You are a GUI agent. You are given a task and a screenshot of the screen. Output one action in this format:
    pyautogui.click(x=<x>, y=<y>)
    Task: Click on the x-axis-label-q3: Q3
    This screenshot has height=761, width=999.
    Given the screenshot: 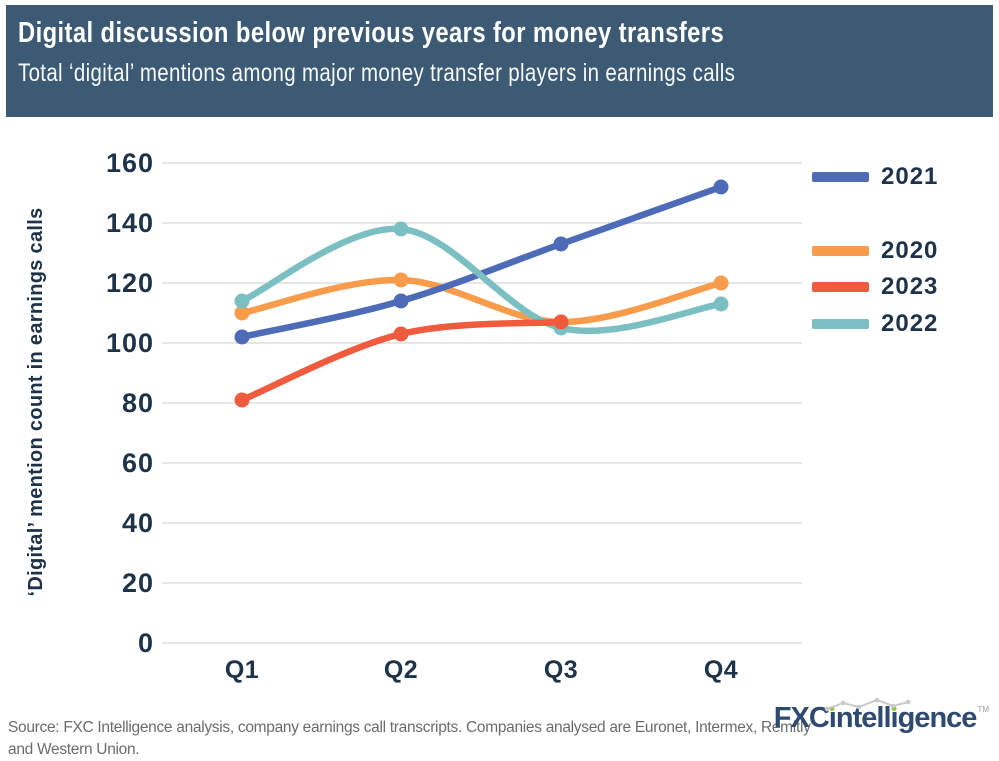 What is the action you would take?
    pyautogui.click(x=561, y=670)
    